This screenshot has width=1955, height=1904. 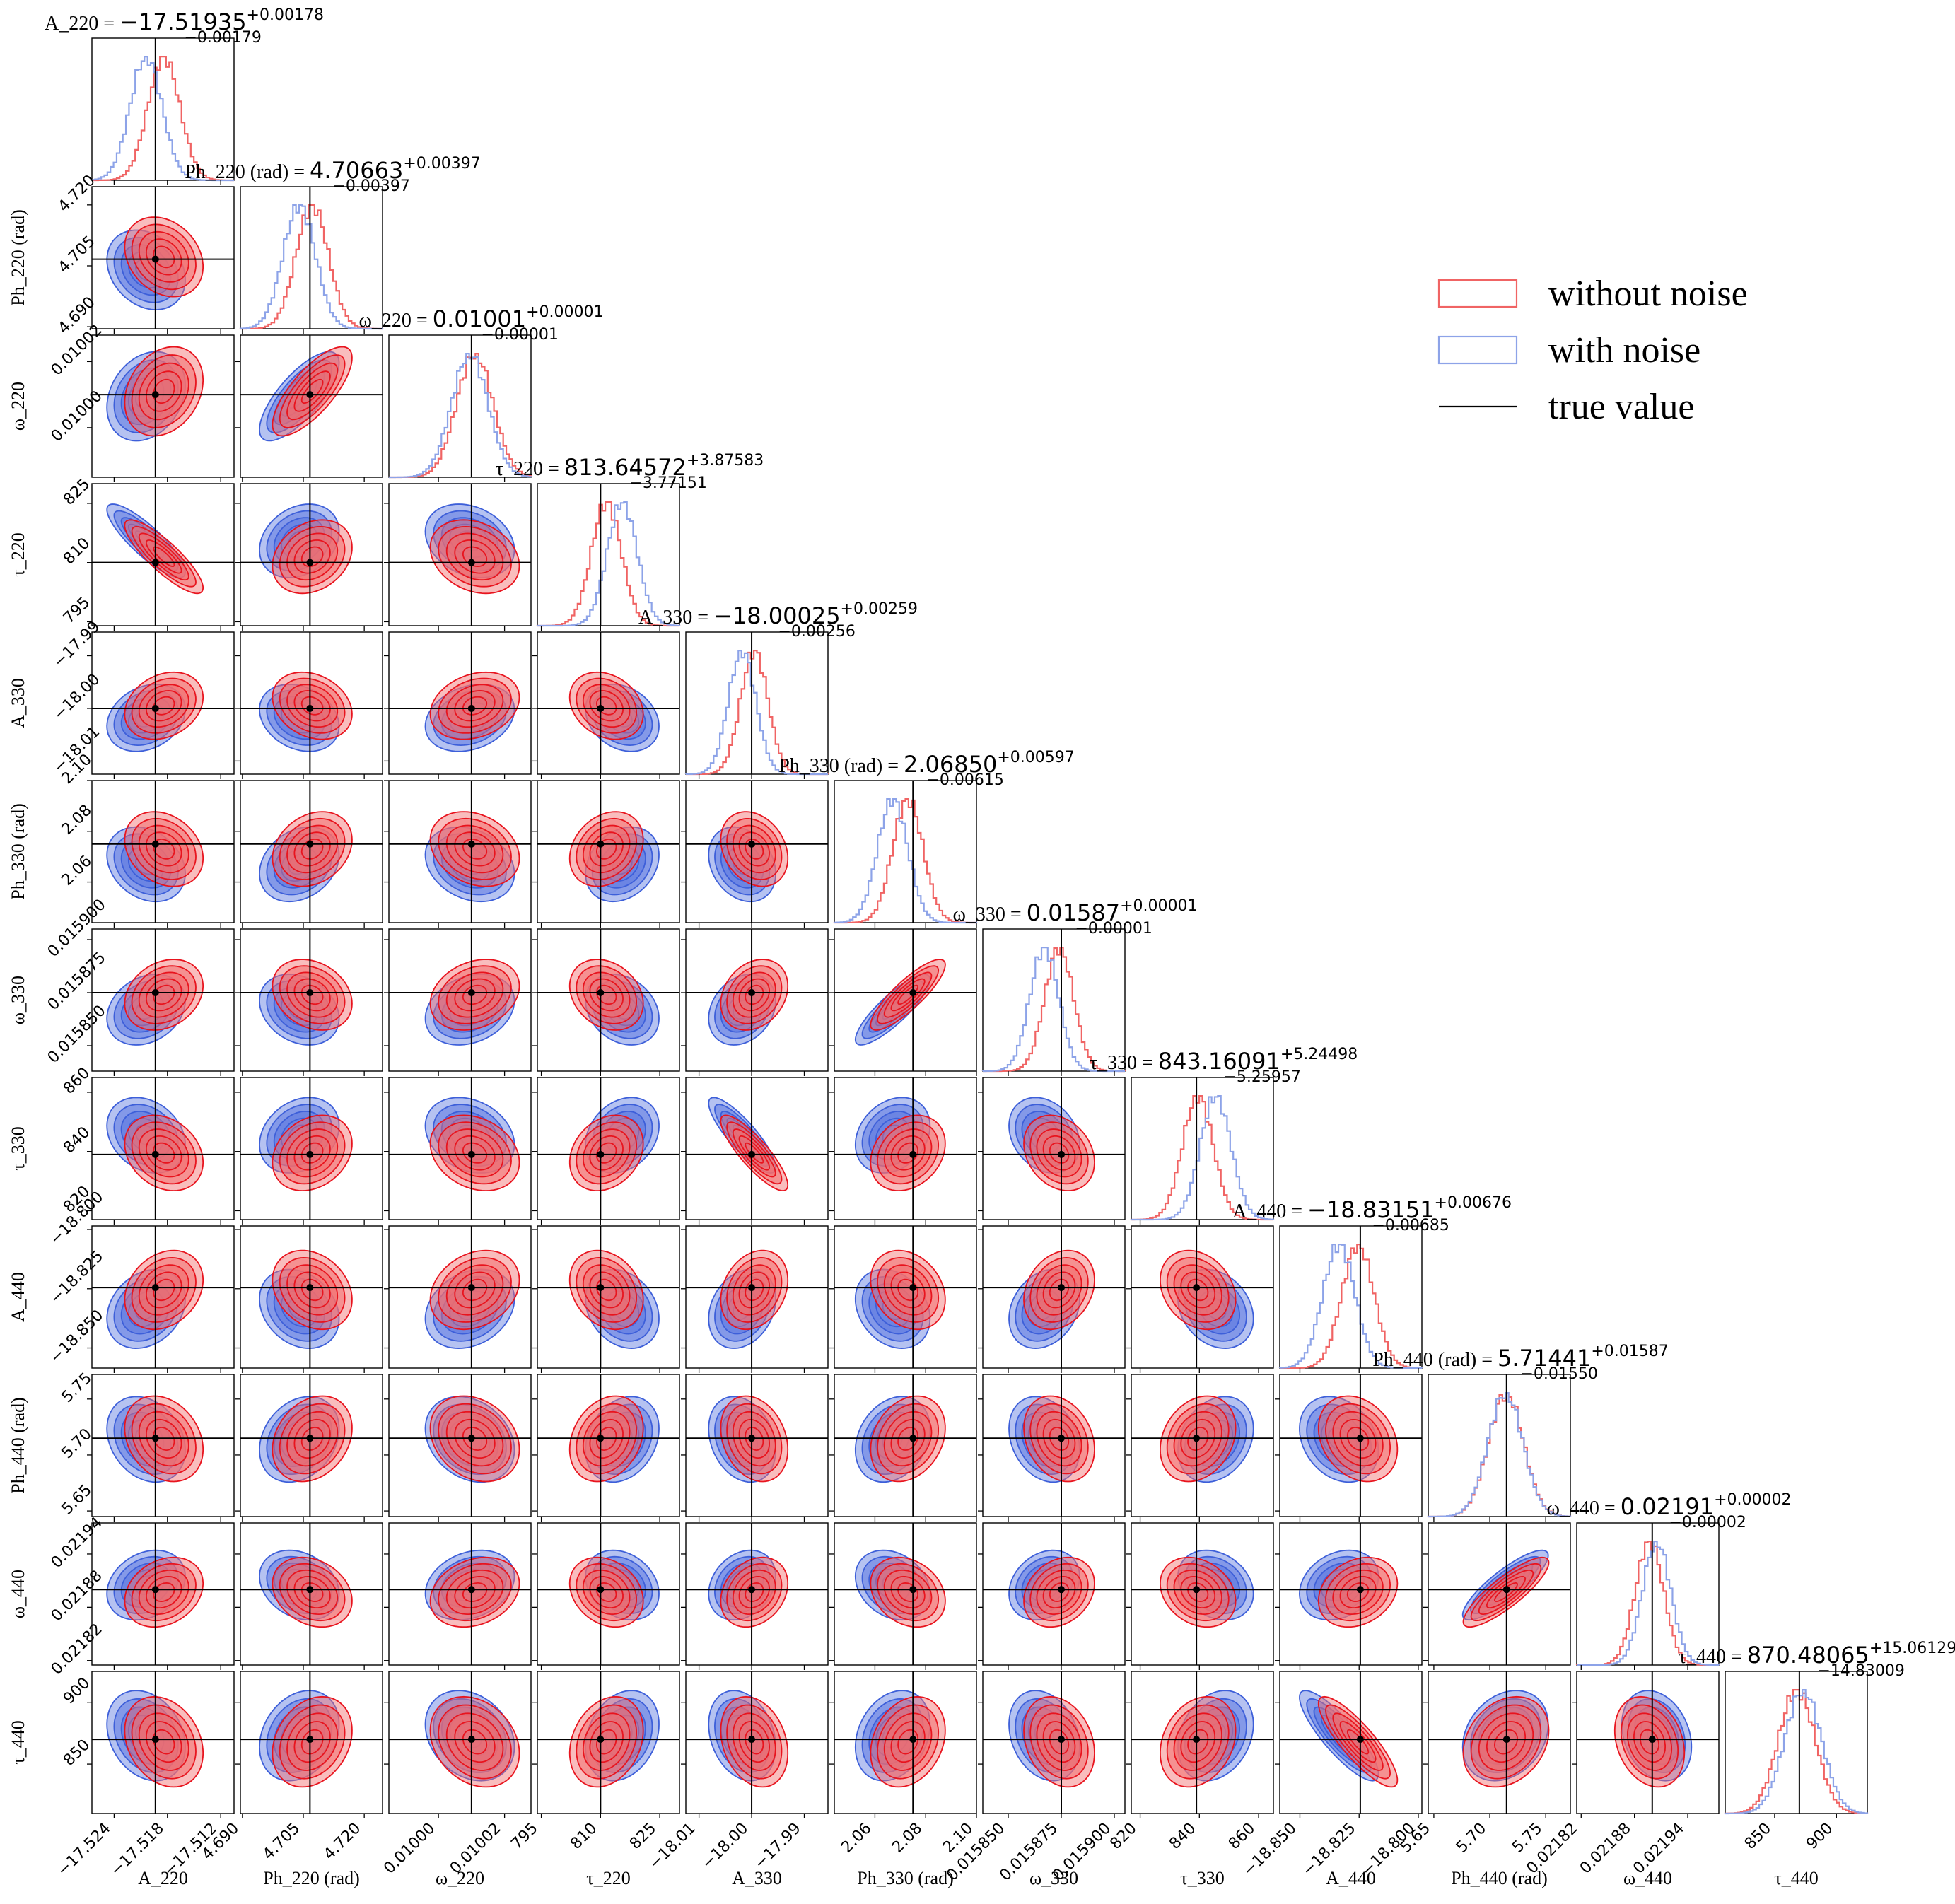 I want to click on y-tick-label-tau_440: 900, so click(x=76, y=1690).